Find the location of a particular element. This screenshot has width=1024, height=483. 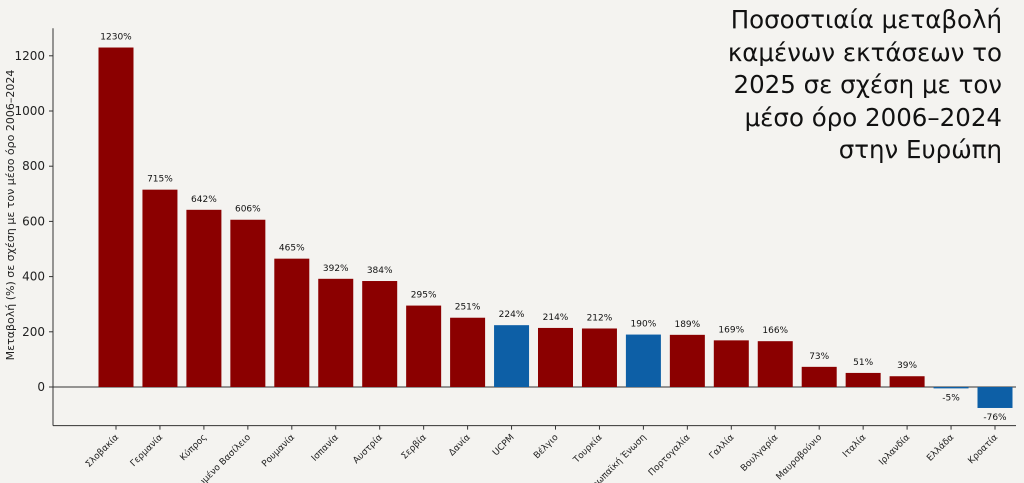

x-tick-label: Κροατία is located at coordinates (984, 450).